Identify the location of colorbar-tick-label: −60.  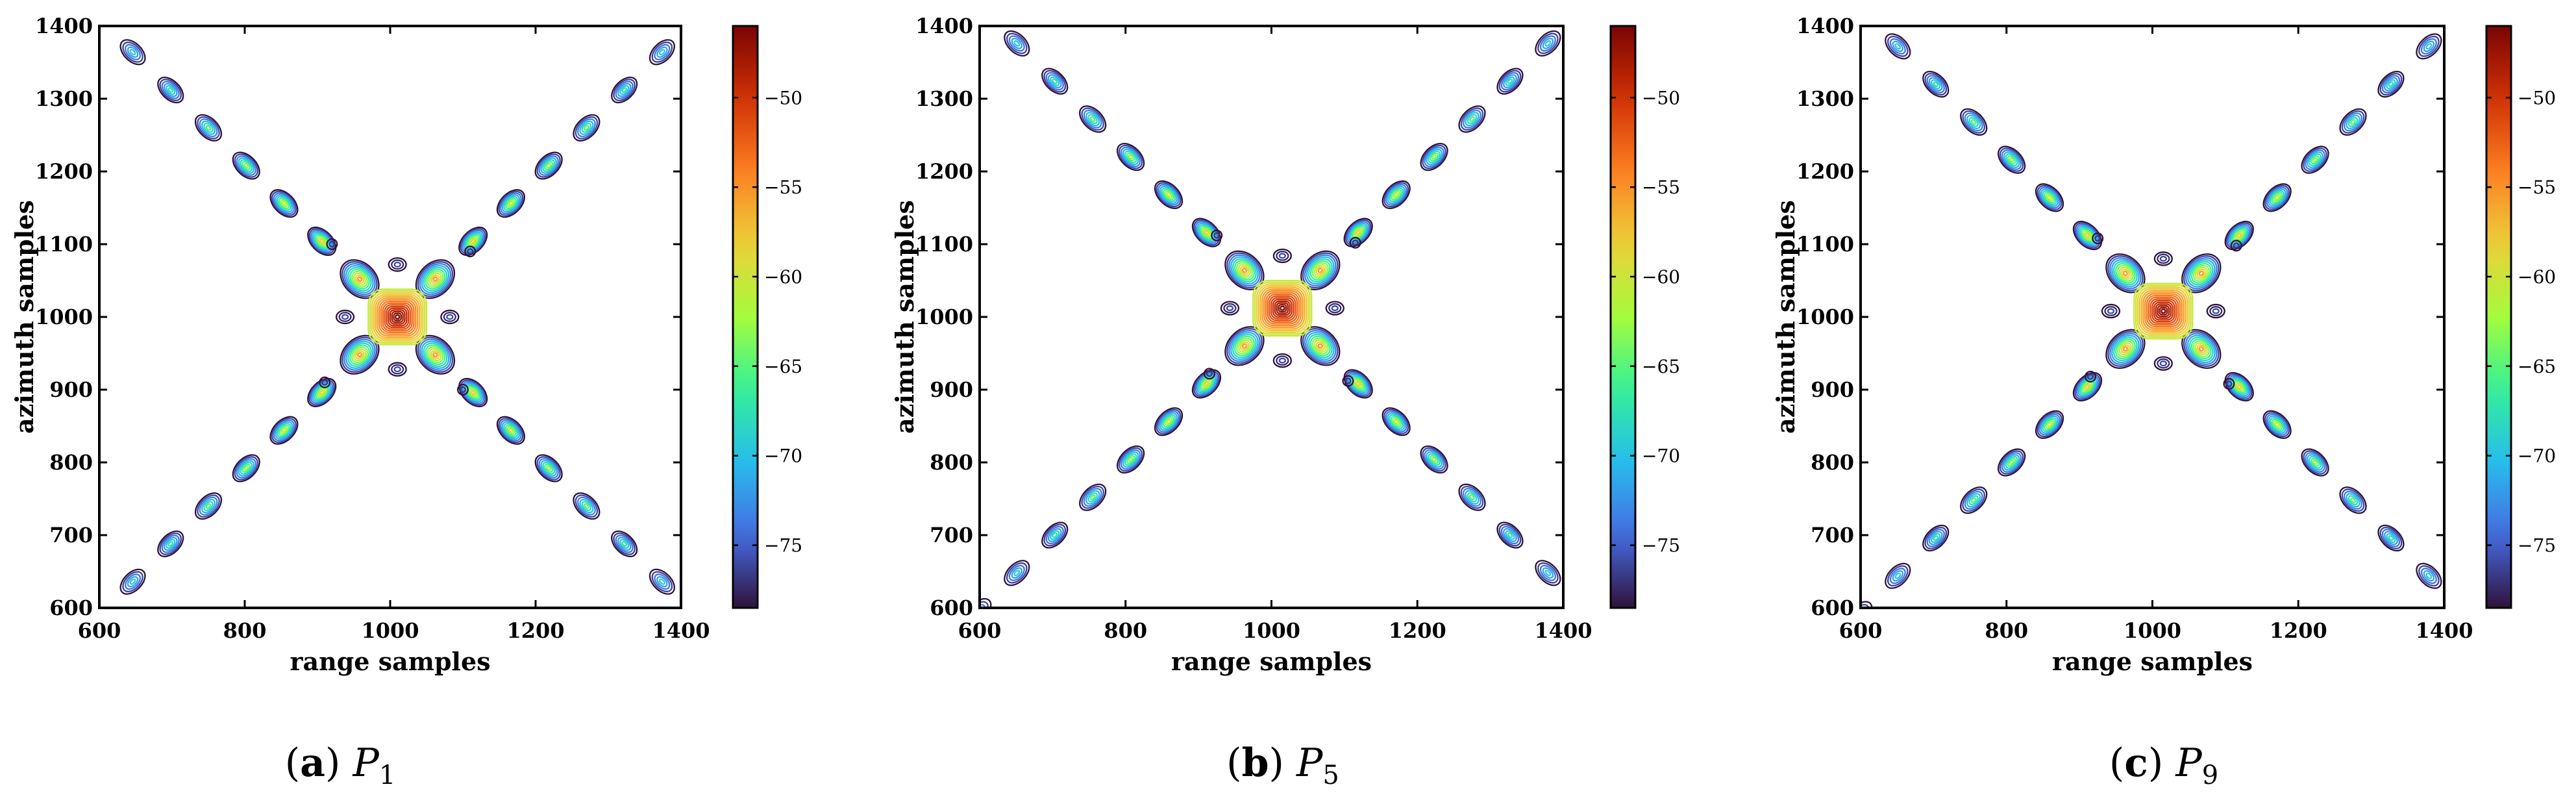
(2537, 277).